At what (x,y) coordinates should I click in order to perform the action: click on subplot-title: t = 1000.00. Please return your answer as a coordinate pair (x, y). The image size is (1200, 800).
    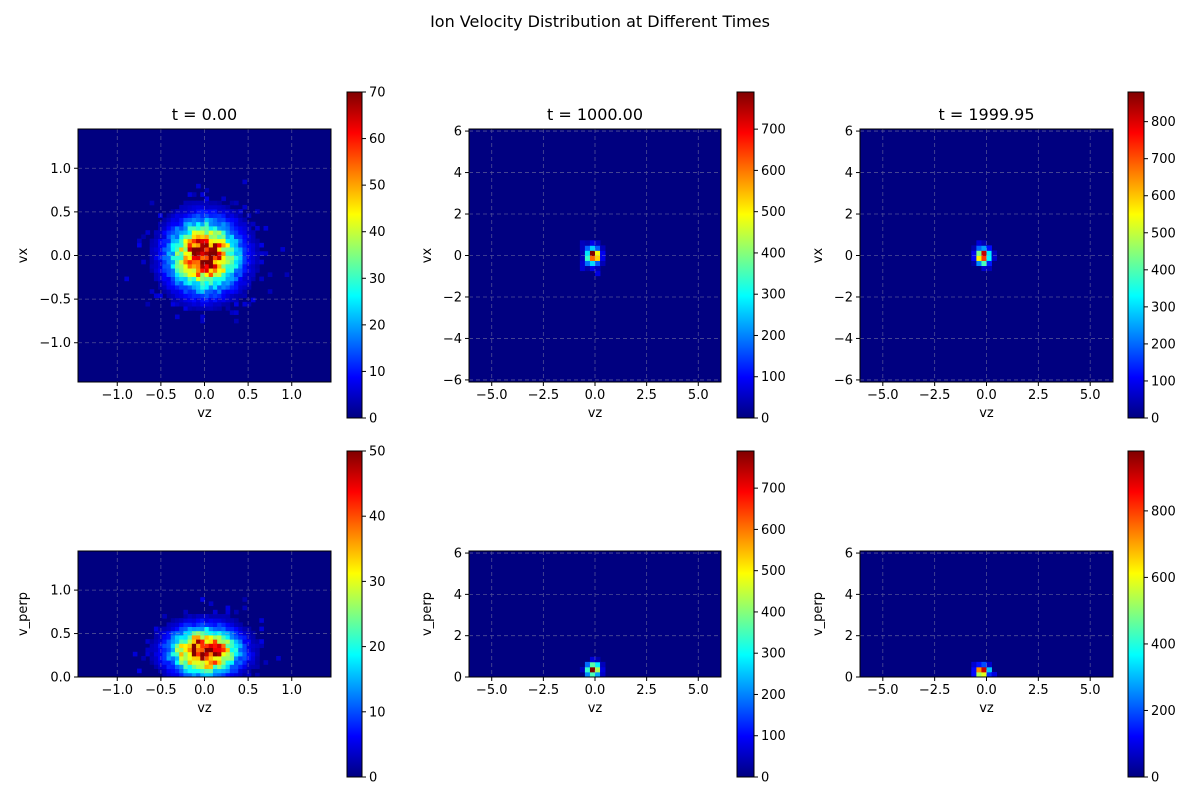
    Looking at the image, I should click on (595, 114).